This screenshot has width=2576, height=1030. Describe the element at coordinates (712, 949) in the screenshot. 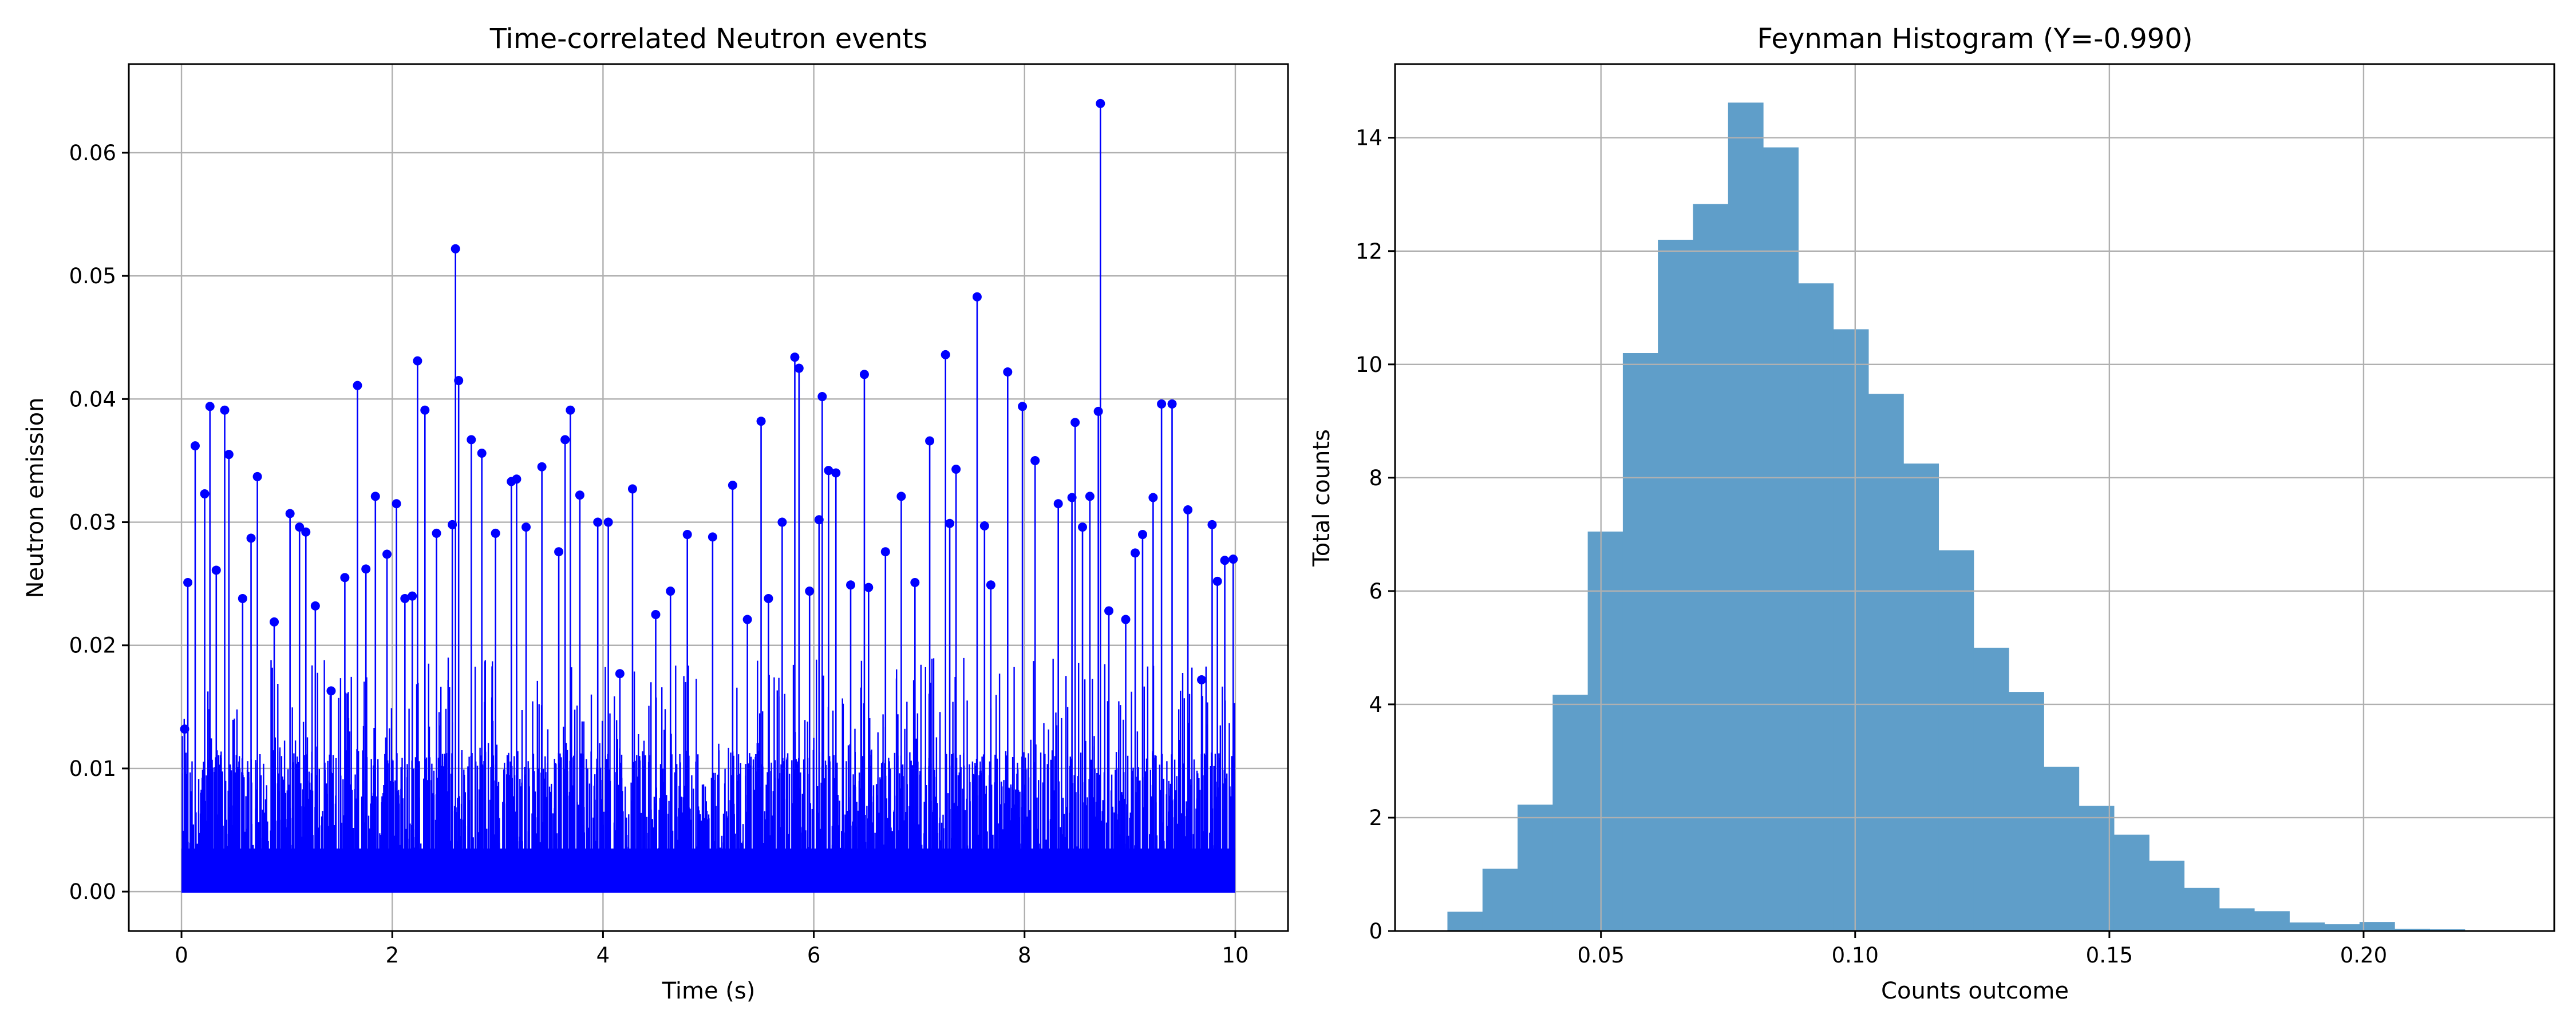

I see `neutron-events-x-ticks: 0 2 4 6 8 10` at that location.